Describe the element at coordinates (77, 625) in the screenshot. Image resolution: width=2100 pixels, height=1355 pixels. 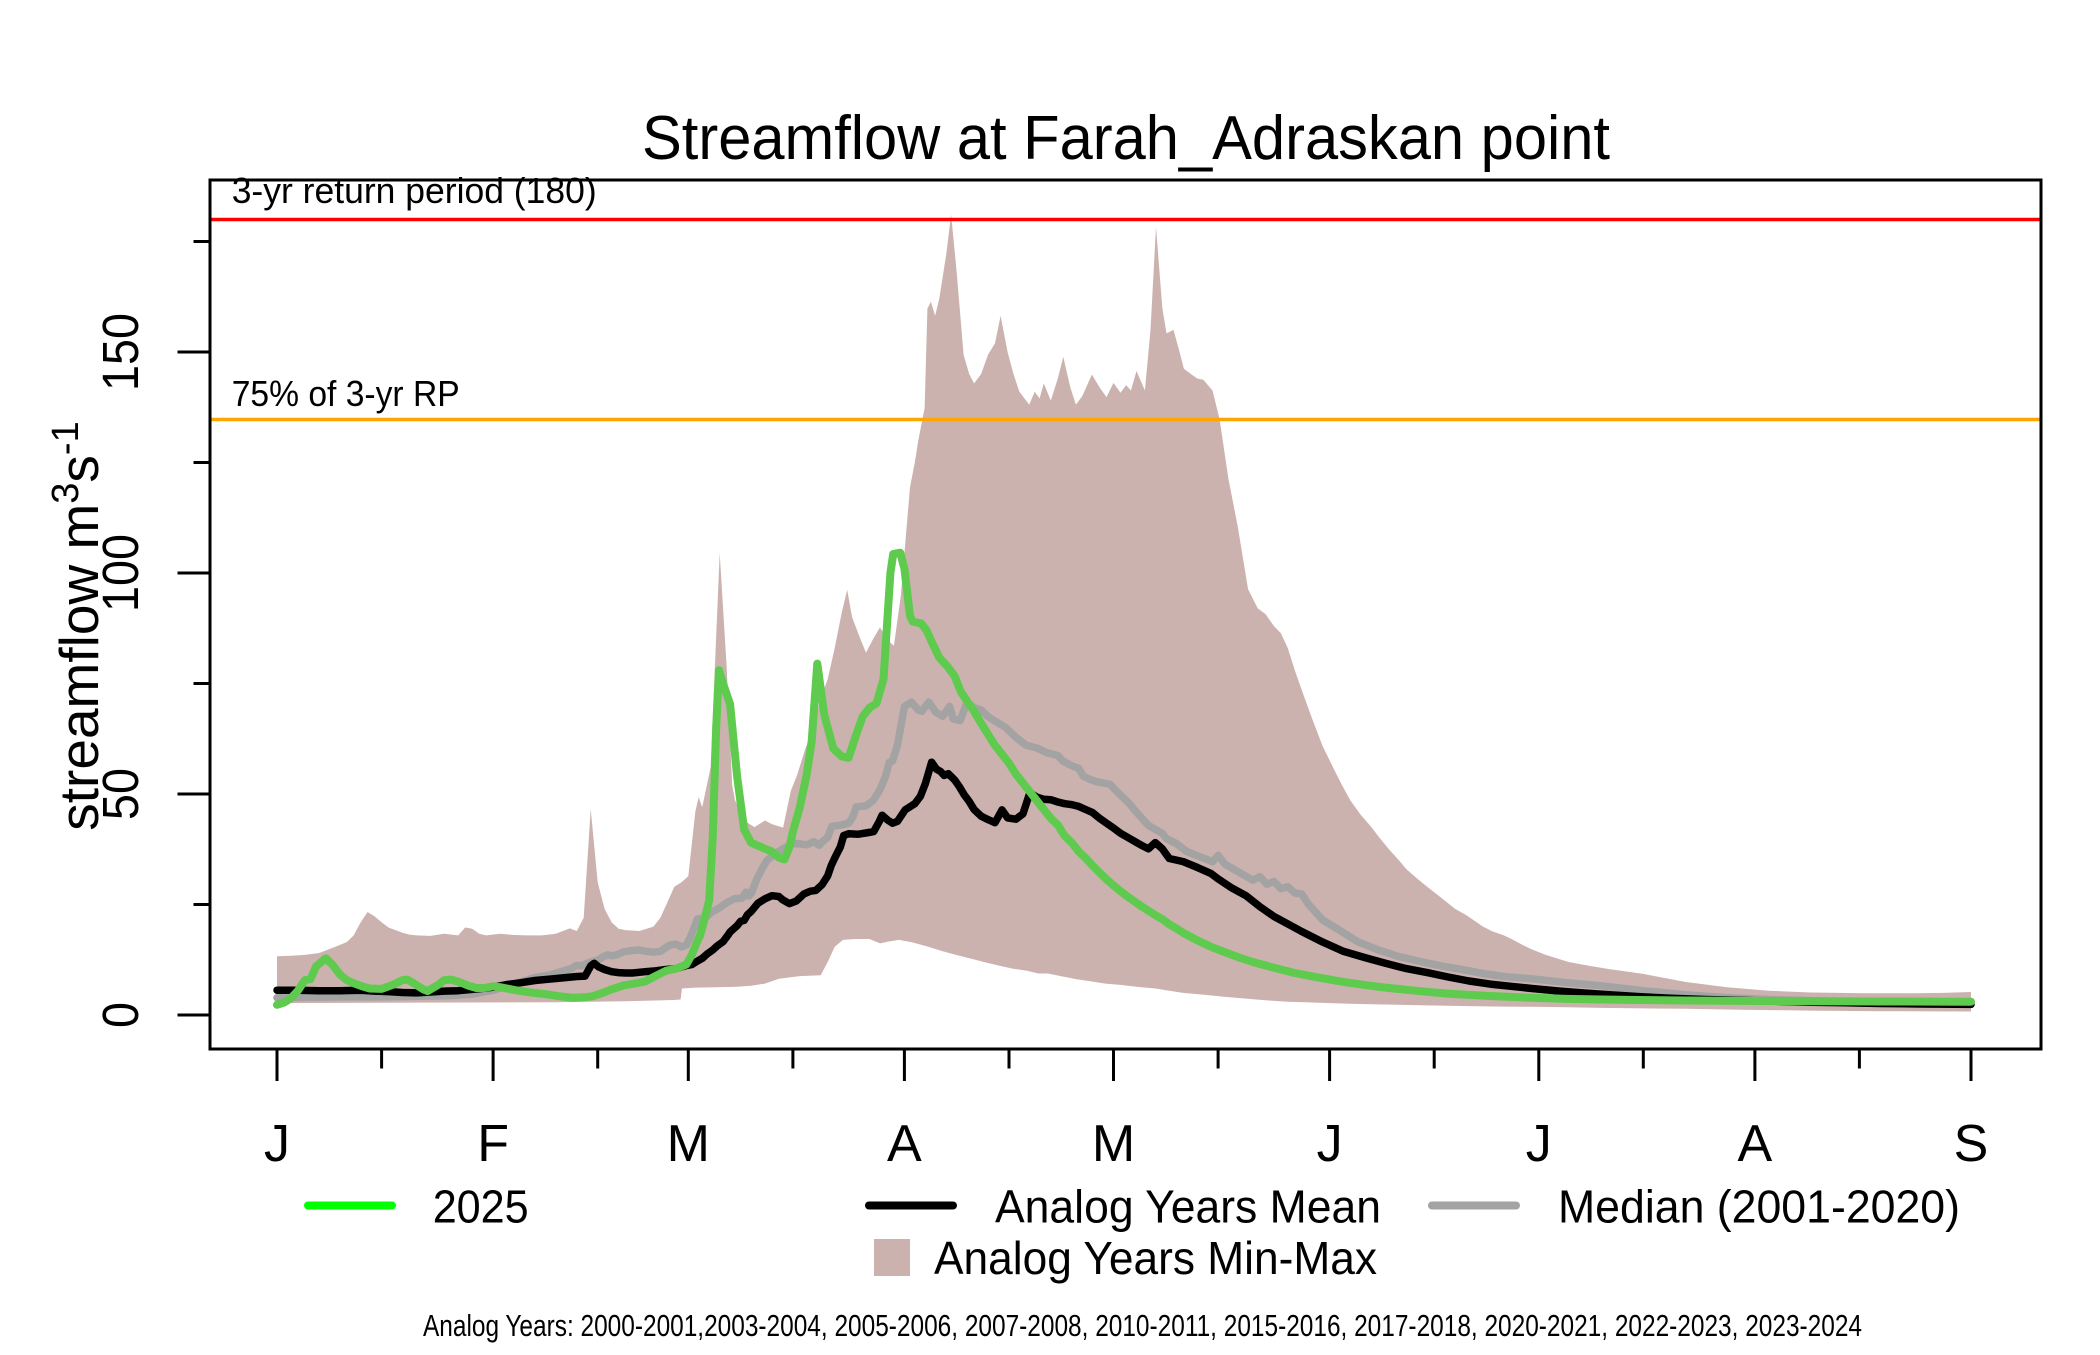
I see `svg-text: streamflow m3s-1` at that location.